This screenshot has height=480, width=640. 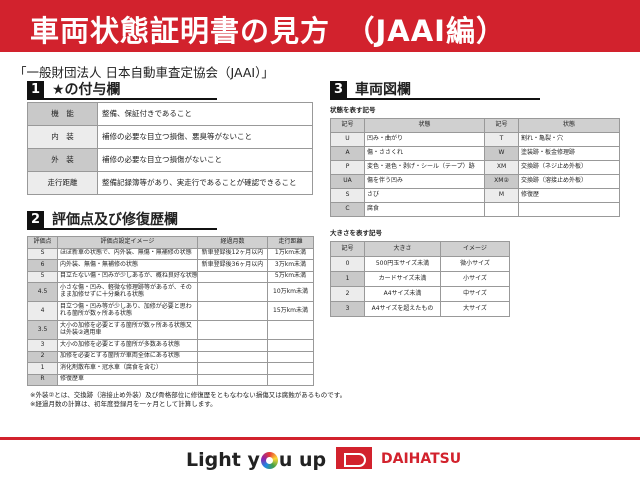 What do you see at coordinates (347, 167) in the screenshot?
I see `table-cell: P` at bounding box center [347, 167].